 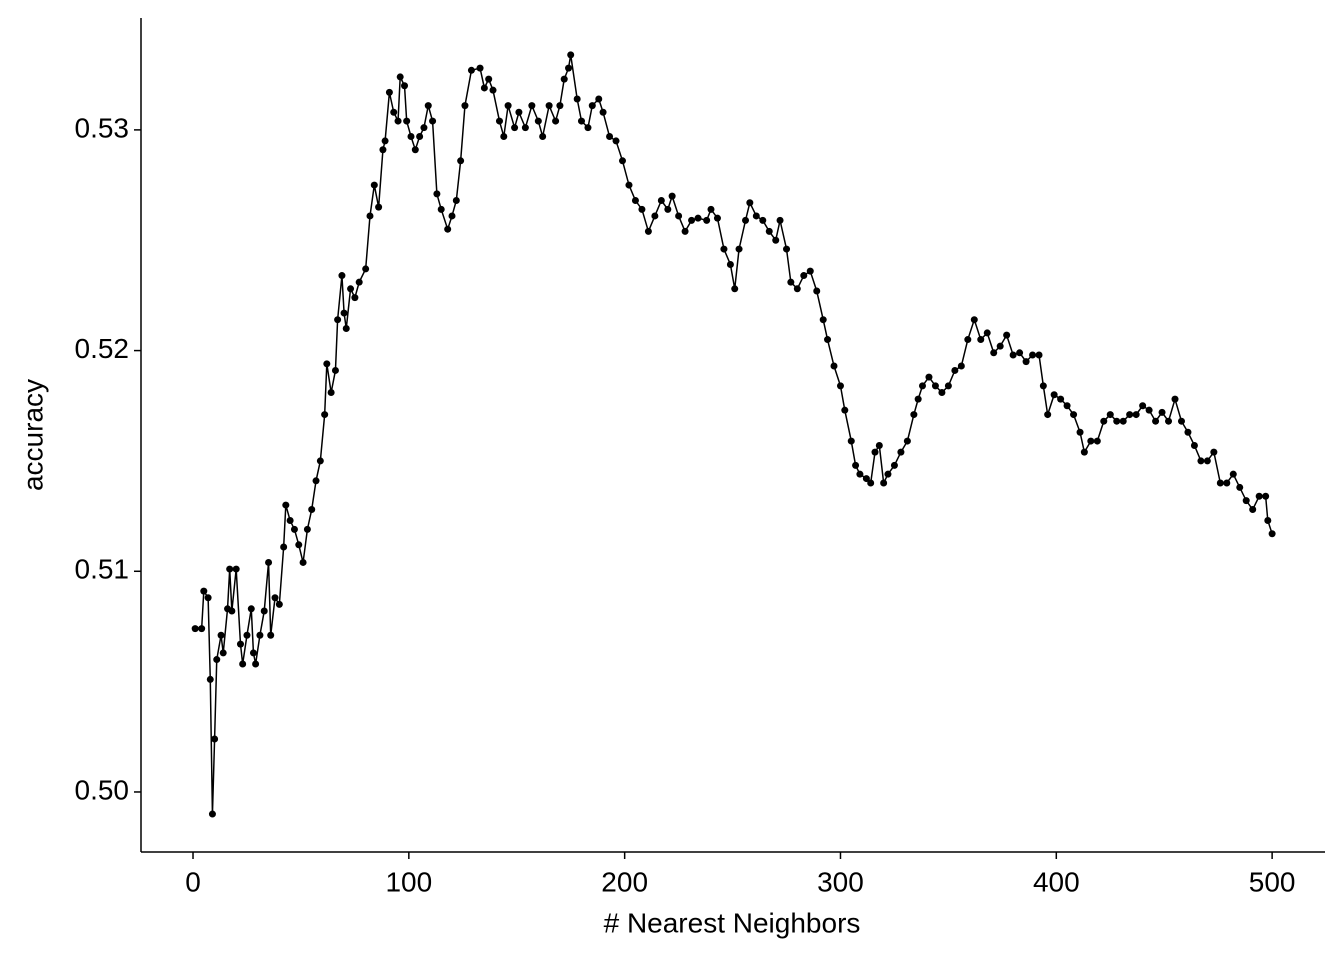 I want to click on x-tick-label: 500, so click(x=1272, y=881).